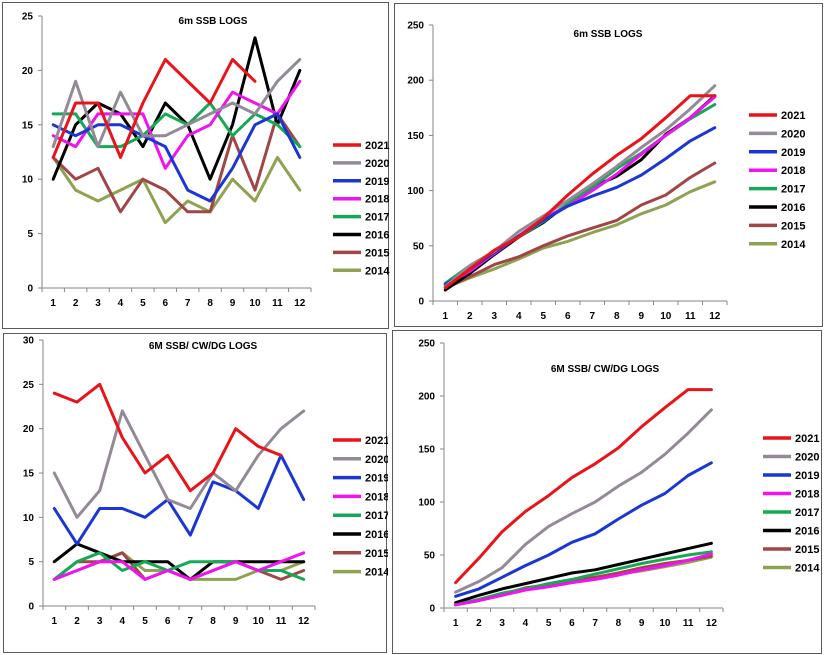 The image size is (824, 655). Describe the element at coordinates (419, 246) in the screenshot. I see `y-tick-label: 50` at that location.